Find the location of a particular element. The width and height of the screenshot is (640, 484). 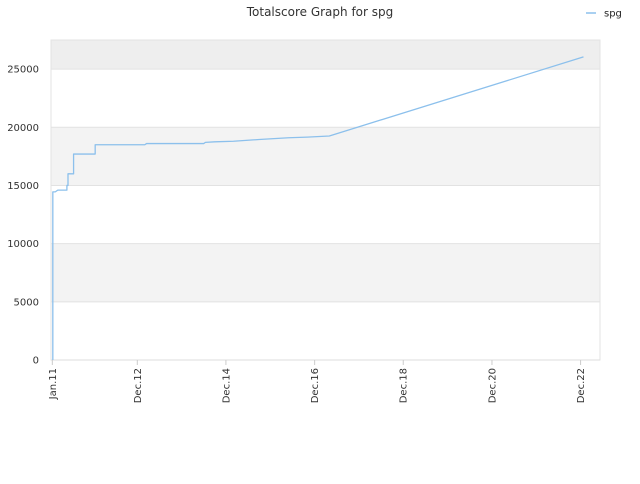

y-tick-label: 15000 is located at coordinates (23, 186).